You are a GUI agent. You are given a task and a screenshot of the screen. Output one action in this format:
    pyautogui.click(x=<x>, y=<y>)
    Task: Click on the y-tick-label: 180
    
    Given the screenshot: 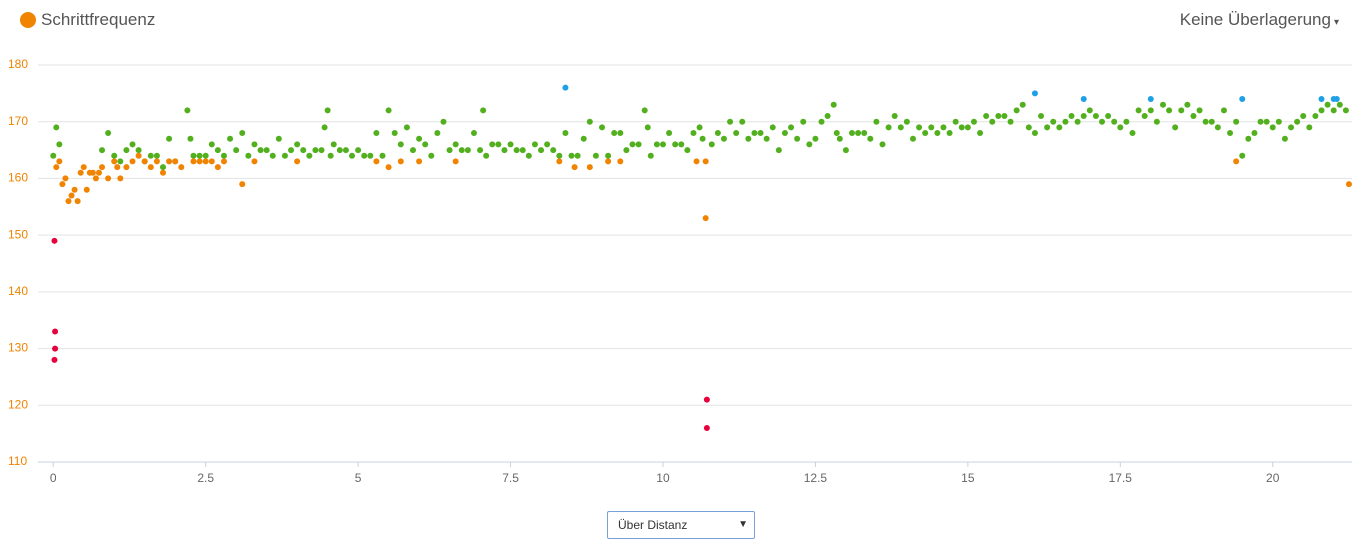 What is the action you would take?
    pyautogui.click(x=18, y=64)
    